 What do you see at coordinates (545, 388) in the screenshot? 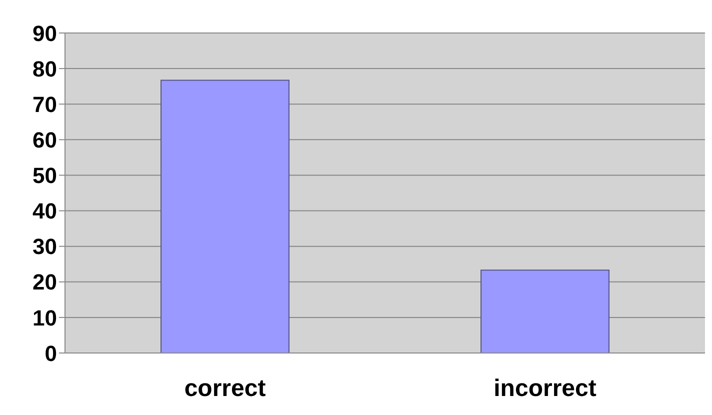
I see `x-tick-label: incorrect` at bounding box center [545, 388].